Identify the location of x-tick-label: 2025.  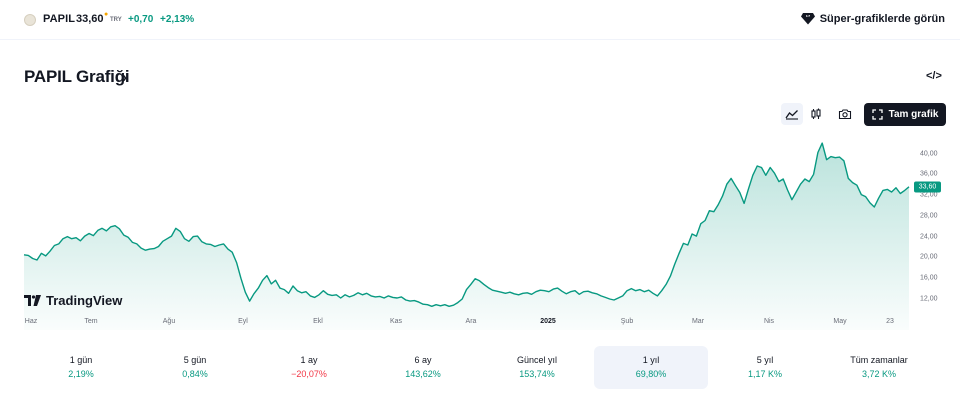
(548, 321).